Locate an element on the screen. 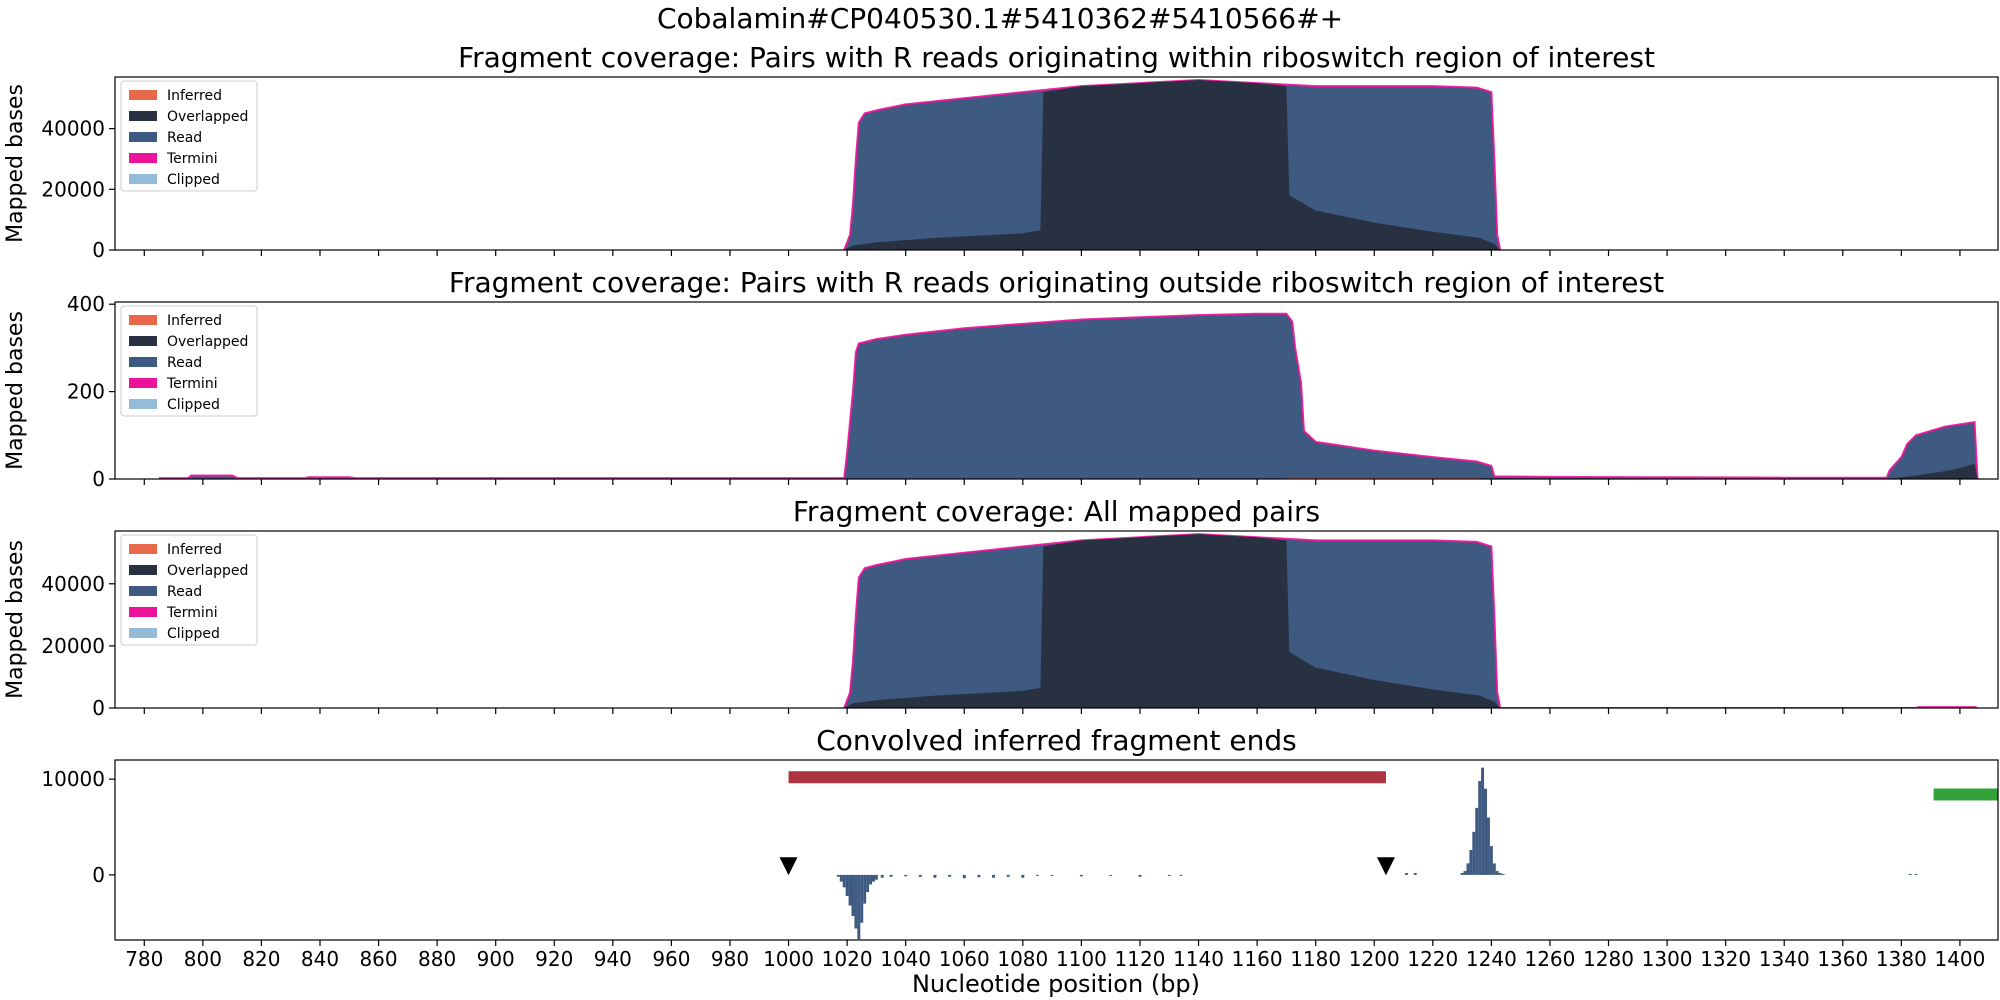 This screenshot has width=2000, height=1000. panel-title: Convolved inferred fragment ends is located at coordinates (1056, 740).